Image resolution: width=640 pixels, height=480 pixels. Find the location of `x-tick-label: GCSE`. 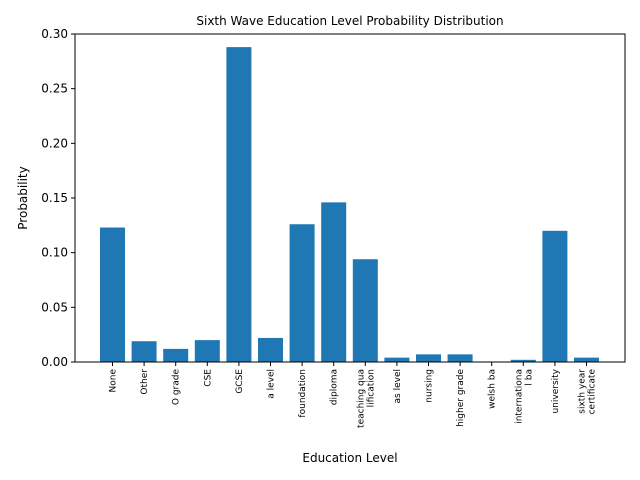

x-tick-label: GCSE is located at coordinates (240, 381).